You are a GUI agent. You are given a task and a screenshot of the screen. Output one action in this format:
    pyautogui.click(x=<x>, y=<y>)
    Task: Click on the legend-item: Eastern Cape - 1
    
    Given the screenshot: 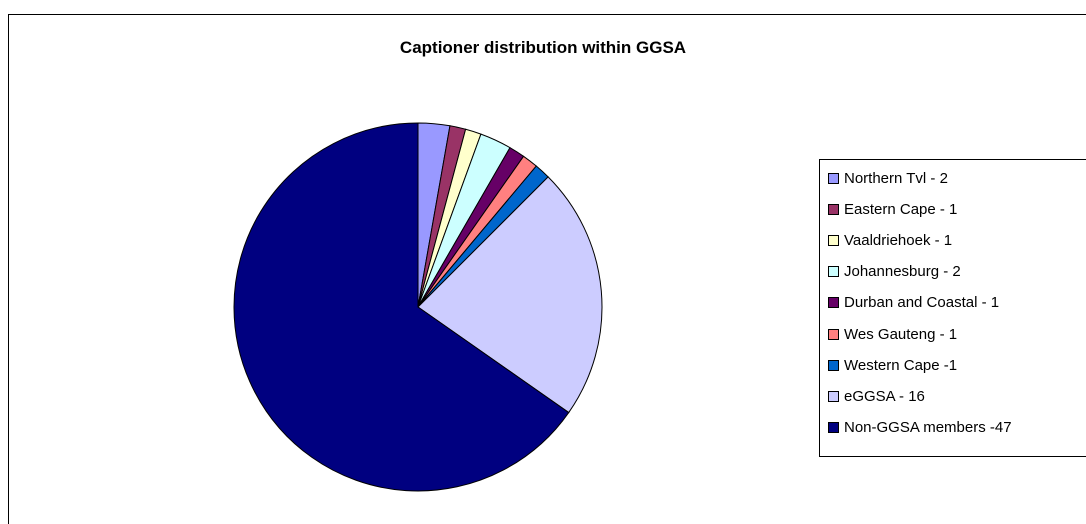 What is the action you would take?
    pyautogui.click(x=892, y=209)
    